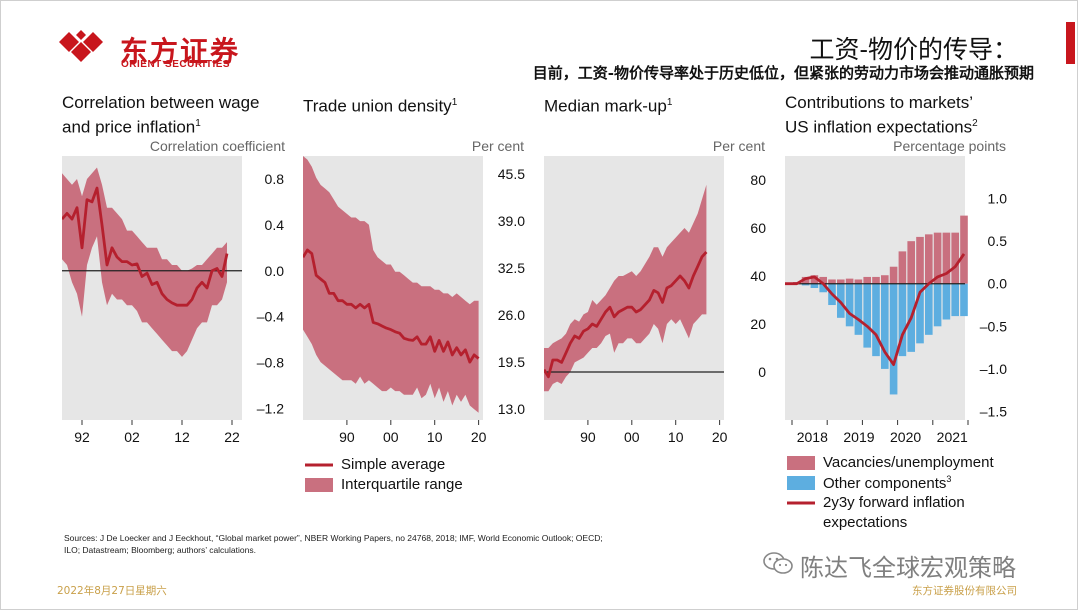 The height and width of the screenshot is (612, 1080). I want to click on y-tick-label: 40, so click(758, 276).